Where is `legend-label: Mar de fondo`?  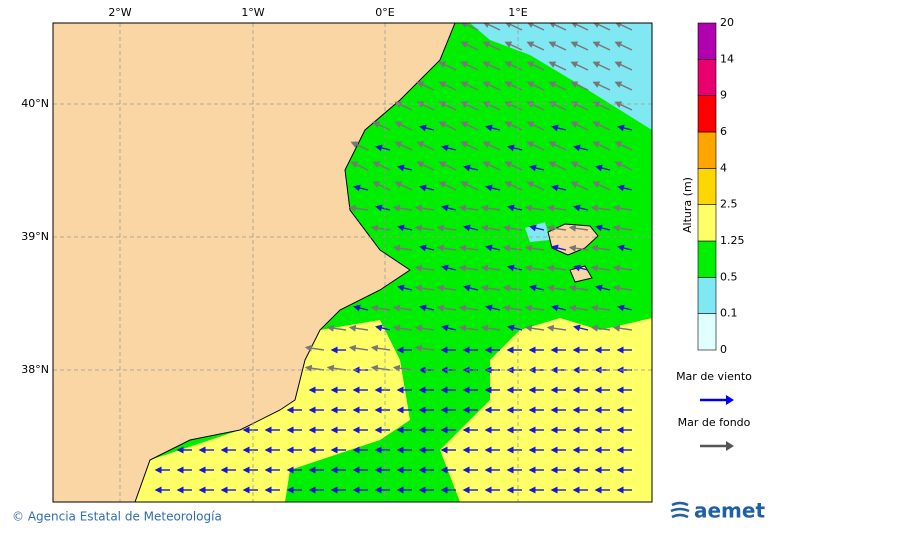
legend-label: Mar de fondo is located at coordinates (714, 422).